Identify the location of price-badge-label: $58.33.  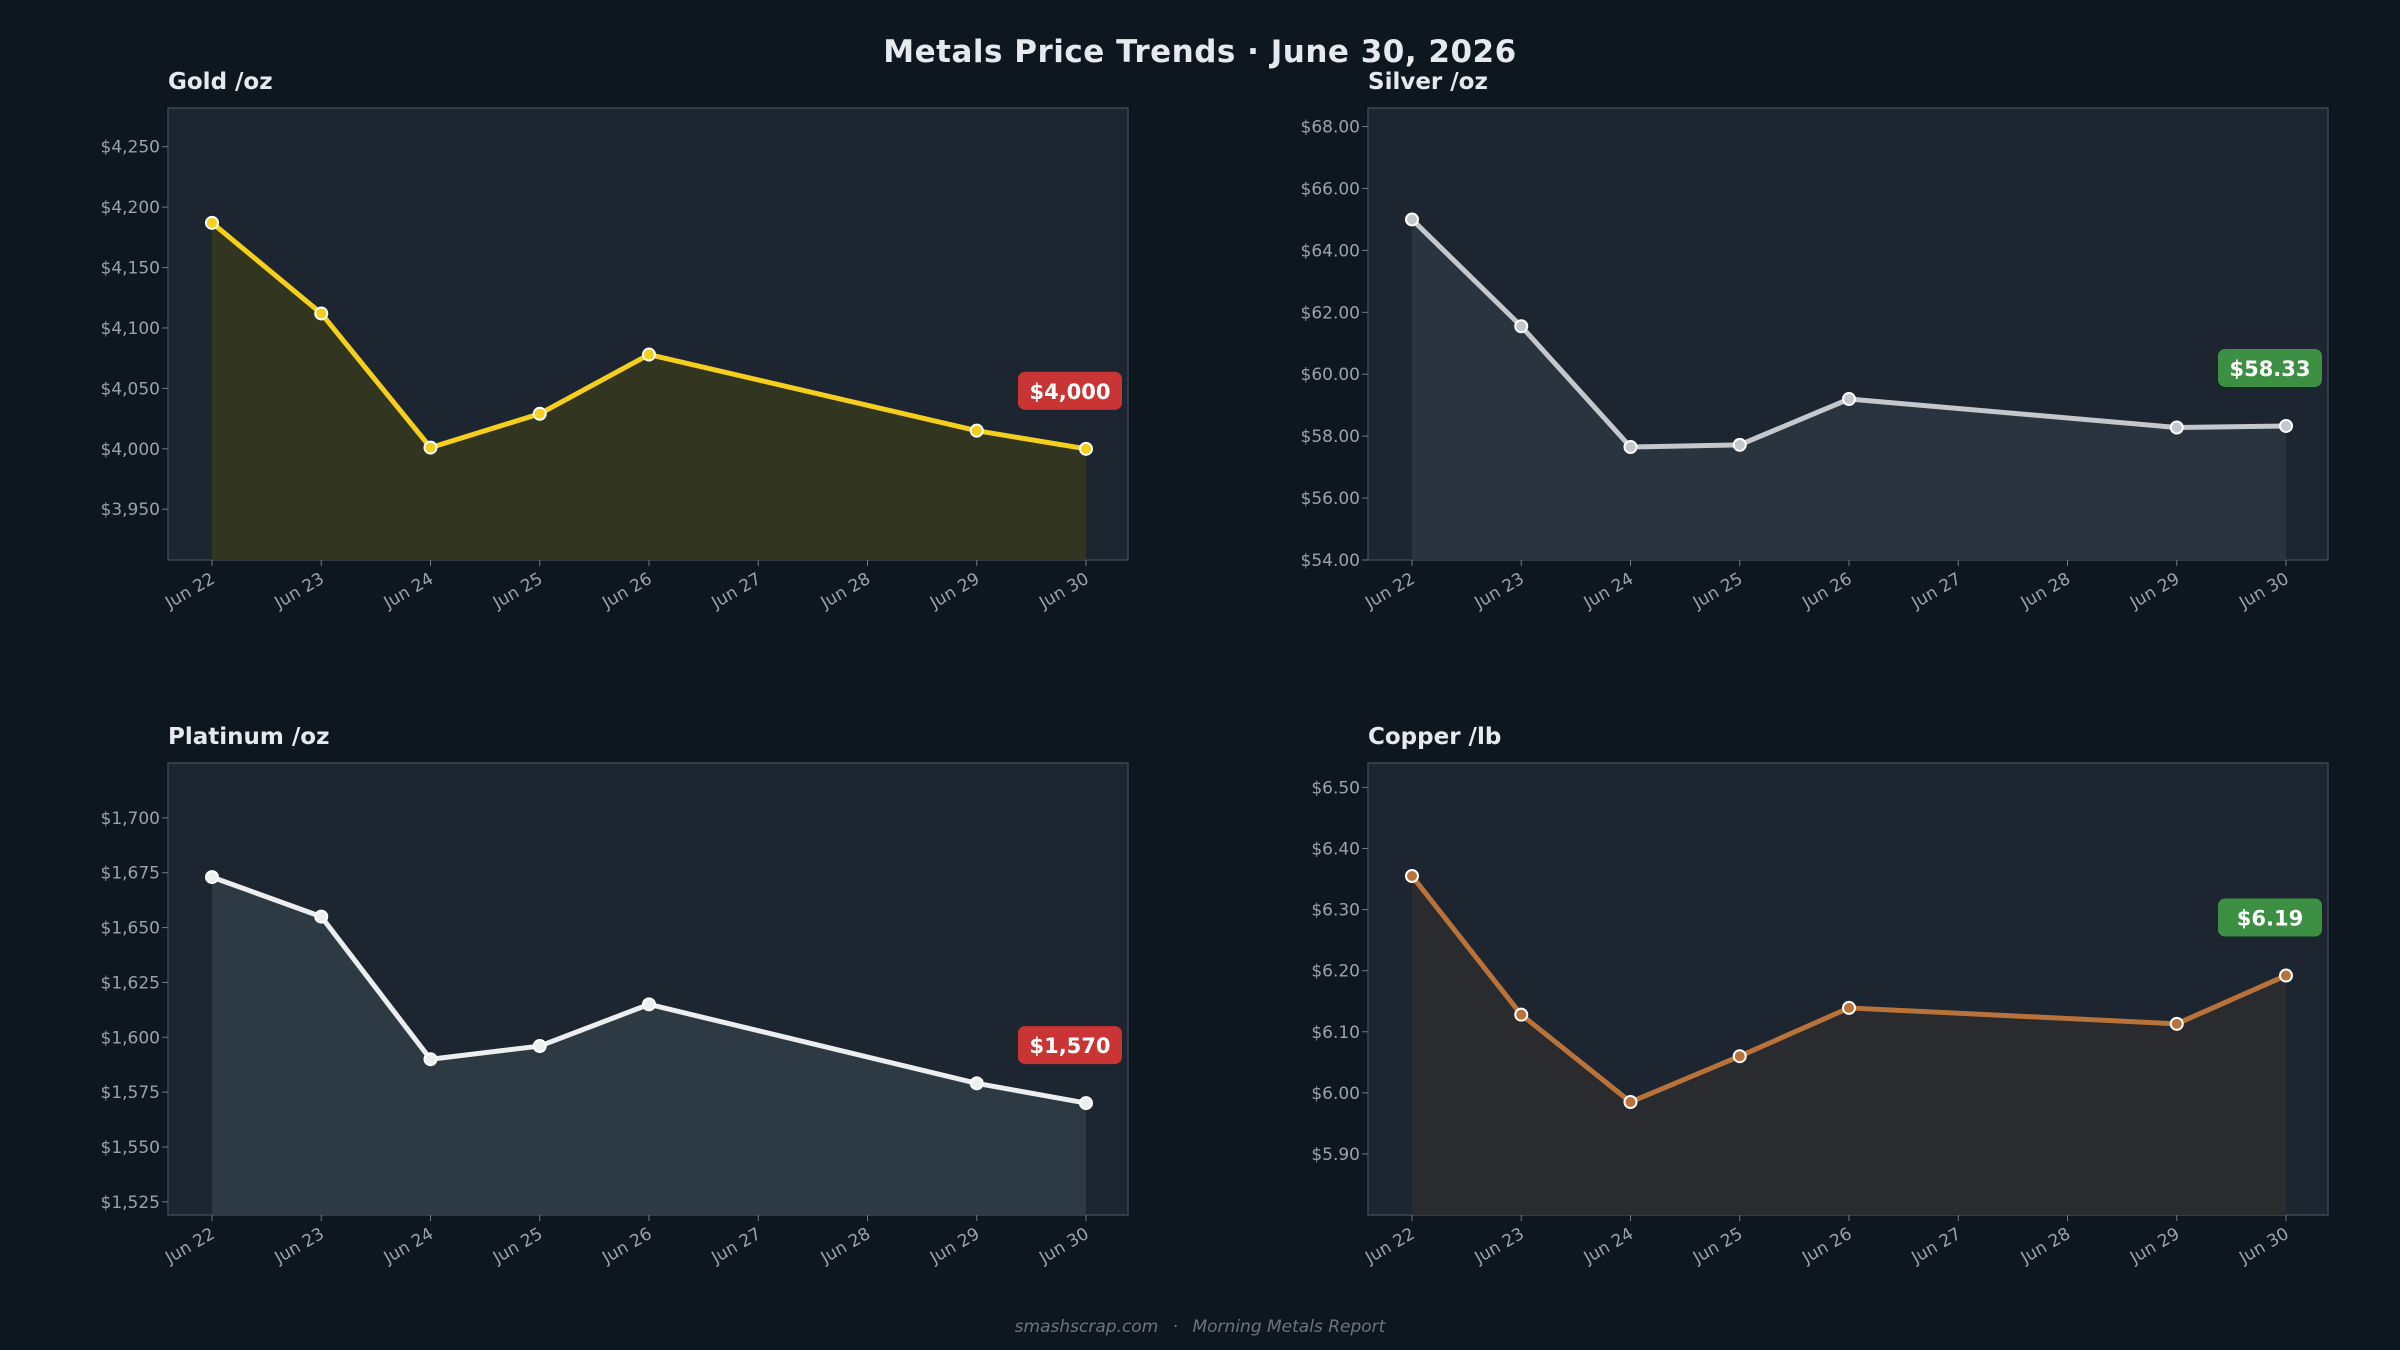
(2269, 369).